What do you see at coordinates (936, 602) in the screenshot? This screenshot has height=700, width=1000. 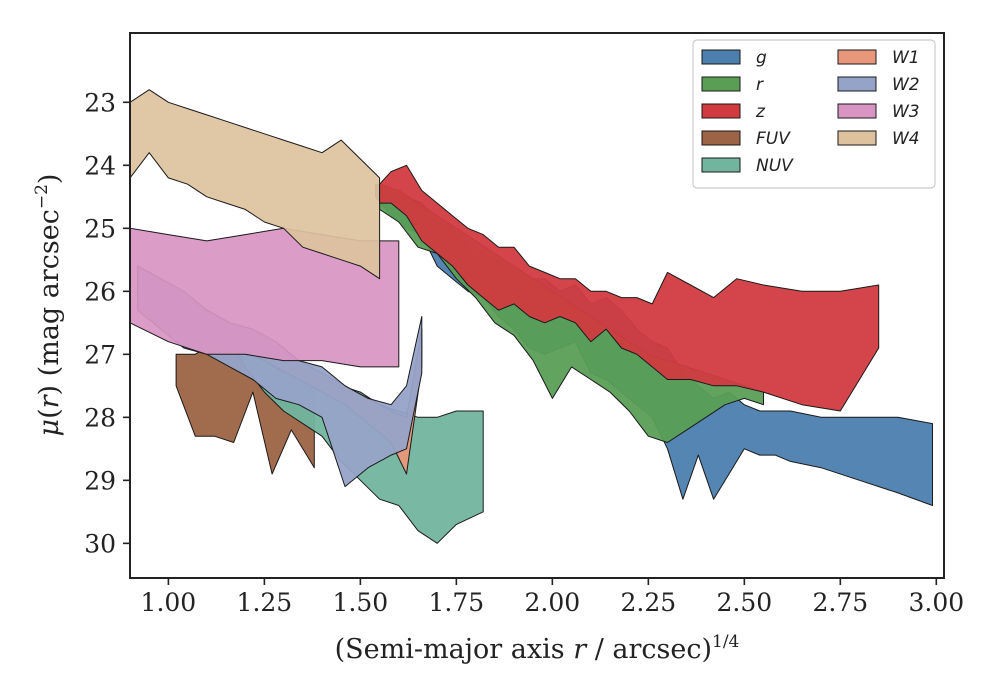 I see `x-tick-label: 3.00` at bounding box center [936, 602].